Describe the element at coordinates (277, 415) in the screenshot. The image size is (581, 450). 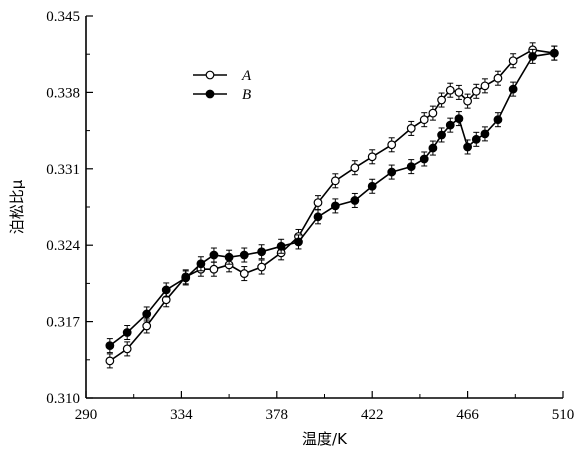
I see `x-tick-label: 378` at that location.